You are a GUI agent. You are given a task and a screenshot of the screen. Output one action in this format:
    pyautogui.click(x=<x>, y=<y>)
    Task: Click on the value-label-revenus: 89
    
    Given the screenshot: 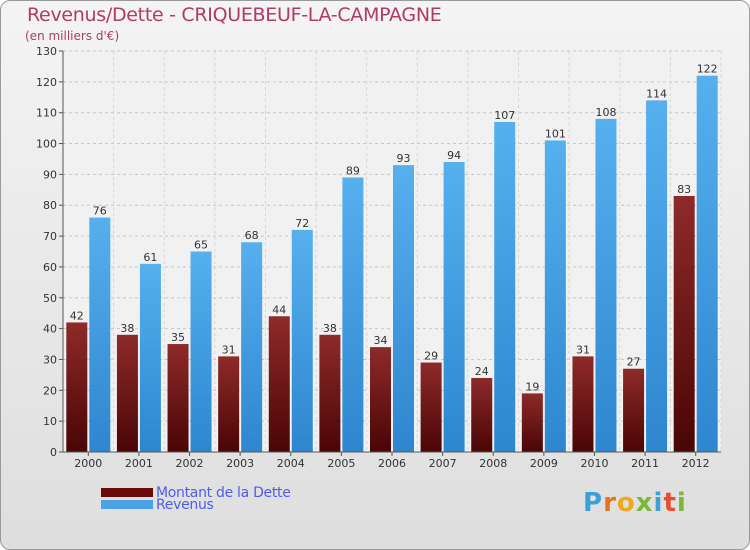 What is the action you would take?
    pyautogui.click(x=353, y=170)
    